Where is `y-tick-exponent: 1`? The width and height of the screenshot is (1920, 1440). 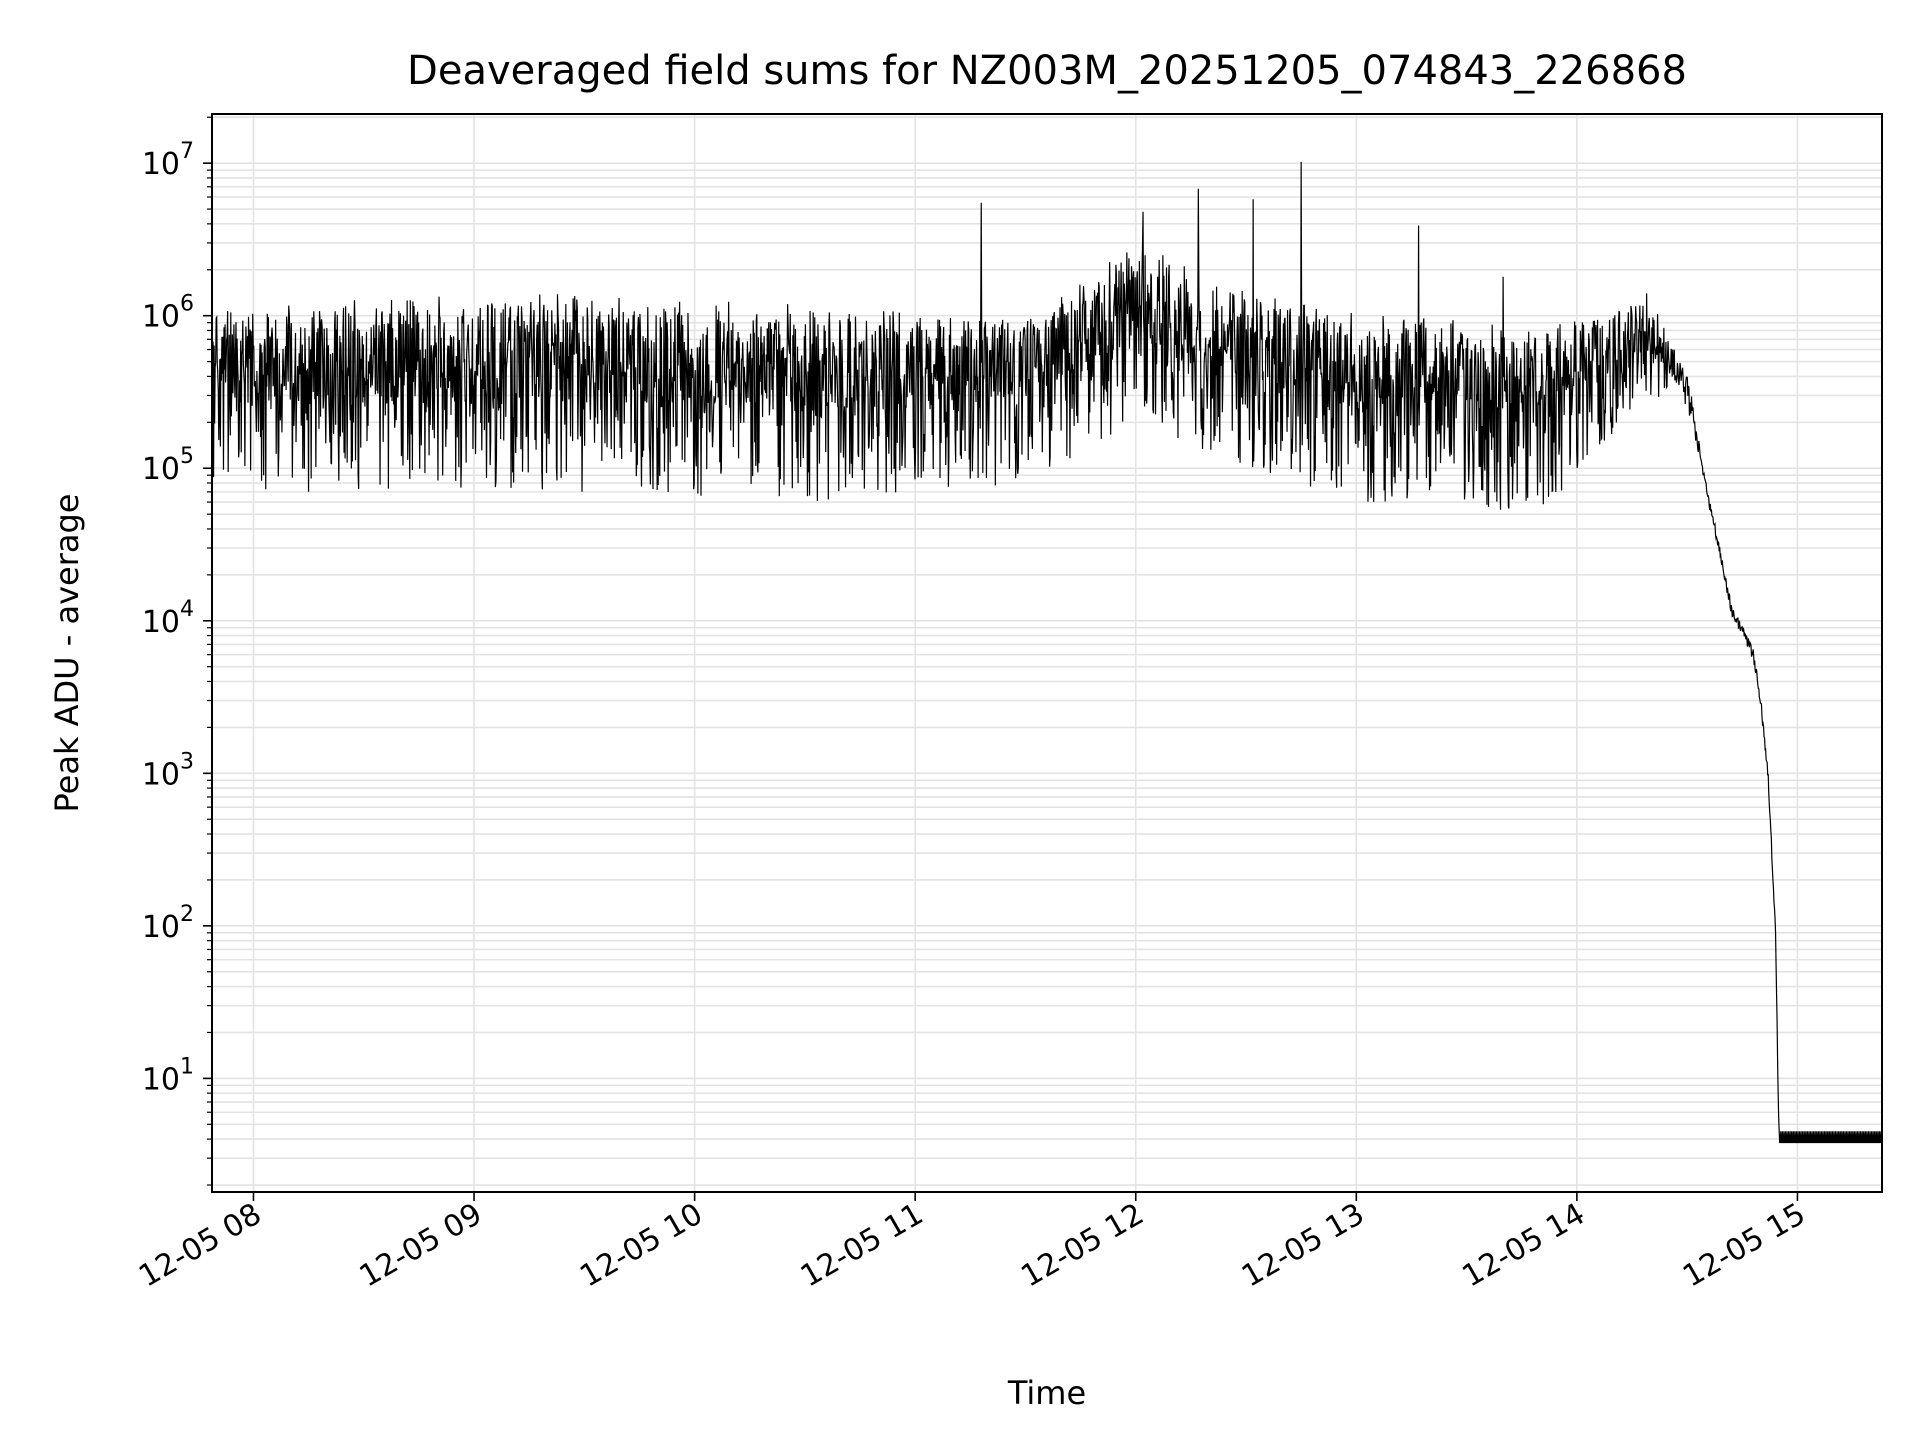
y-tick-exponent: 1 is located at coordinates (187, 1066).